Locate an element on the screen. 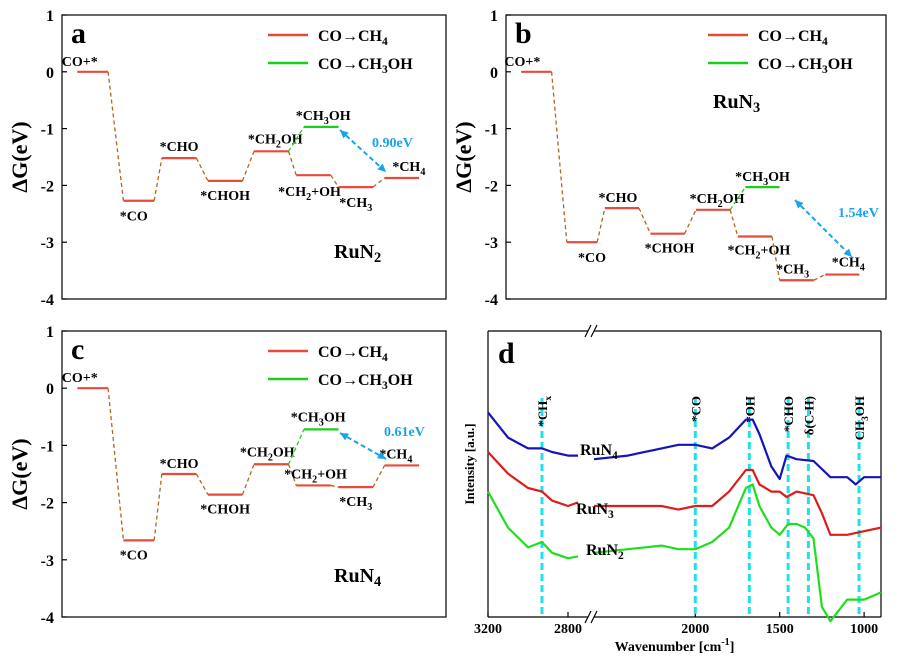  energy-gap-label: 1.54eV is located at coordinates (858, 213).